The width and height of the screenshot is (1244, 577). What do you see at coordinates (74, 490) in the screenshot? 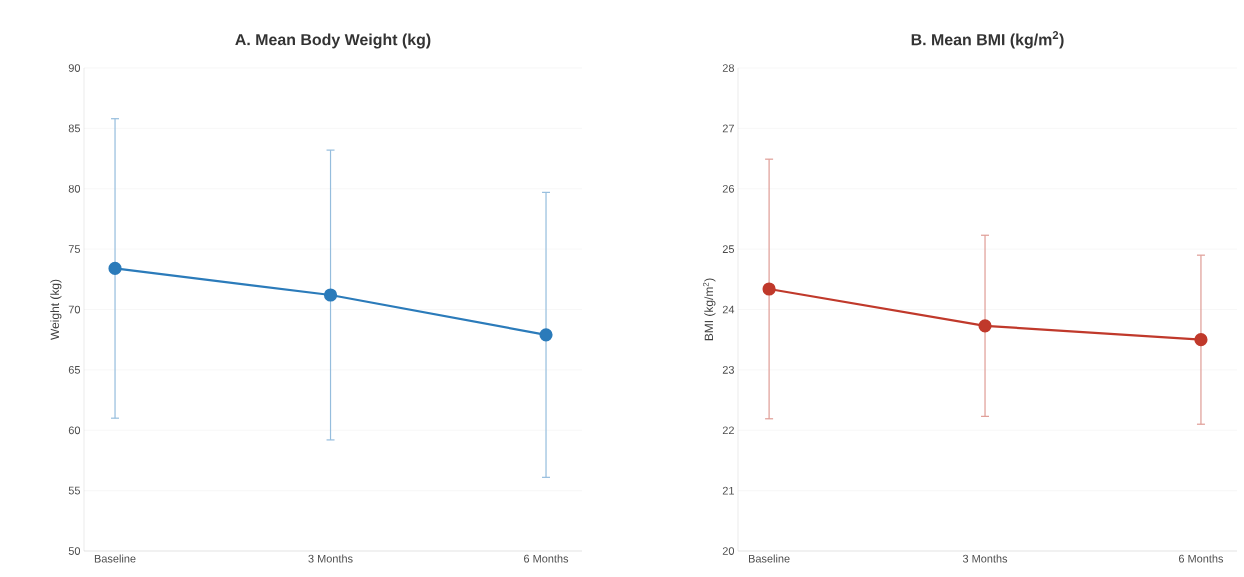
I see `y-tick-label: 55` at bounding box center [74, 490].